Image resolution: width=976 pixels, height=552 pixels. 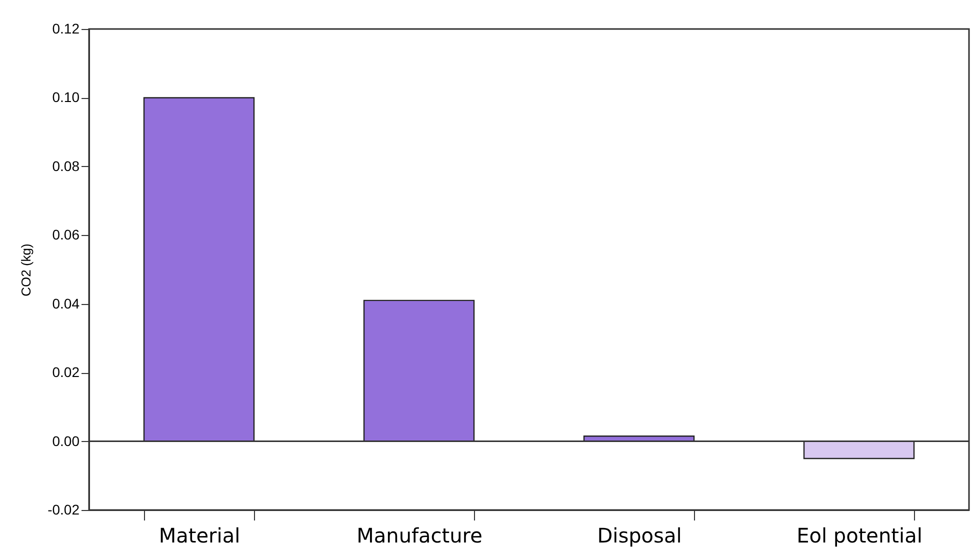 What do you see at coordinates (66, 372) in the screenshot?
I see `y-tick-label: 0.02` at bounding box center [66, 372].